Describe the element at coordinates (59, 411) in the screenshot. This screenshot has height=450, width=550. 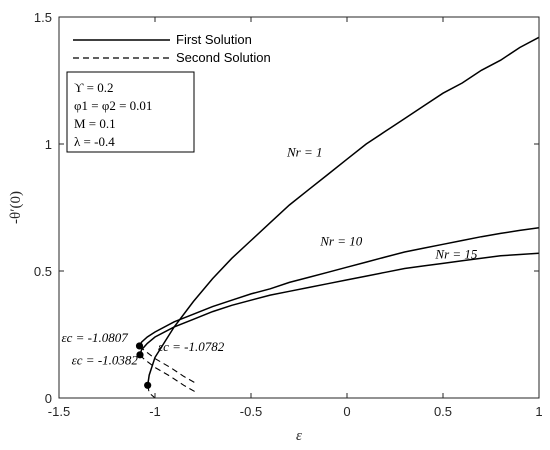
I see `x-tick-label: -1.5` at that location.